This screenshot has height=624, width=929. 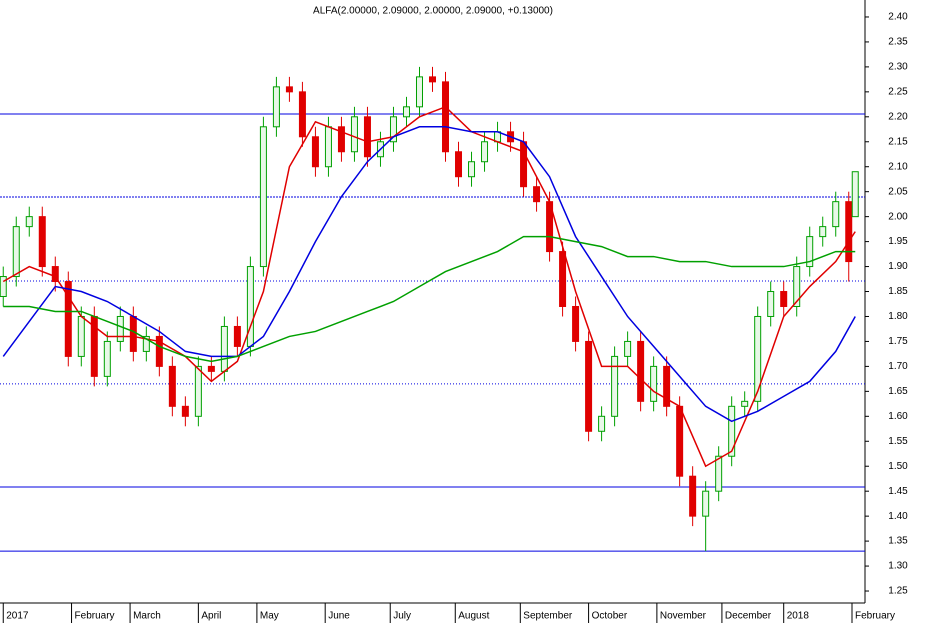 I want to click on y-tick-label: 1.95, so click(x=898, y=241).